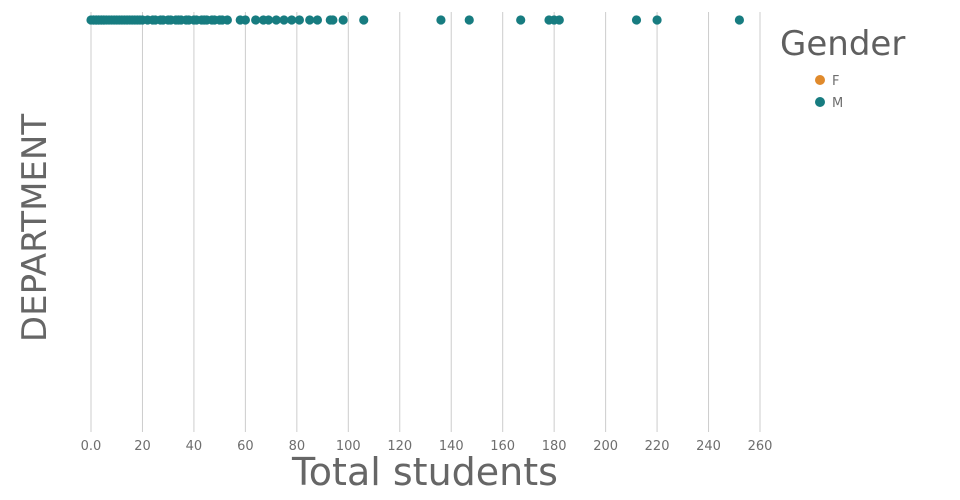 Image resolution: width=960 pixels, height=500 pixels. Describe the element at coordinates (760, 446) in the screenshot. I see `x-tick-label: 260` at that location.